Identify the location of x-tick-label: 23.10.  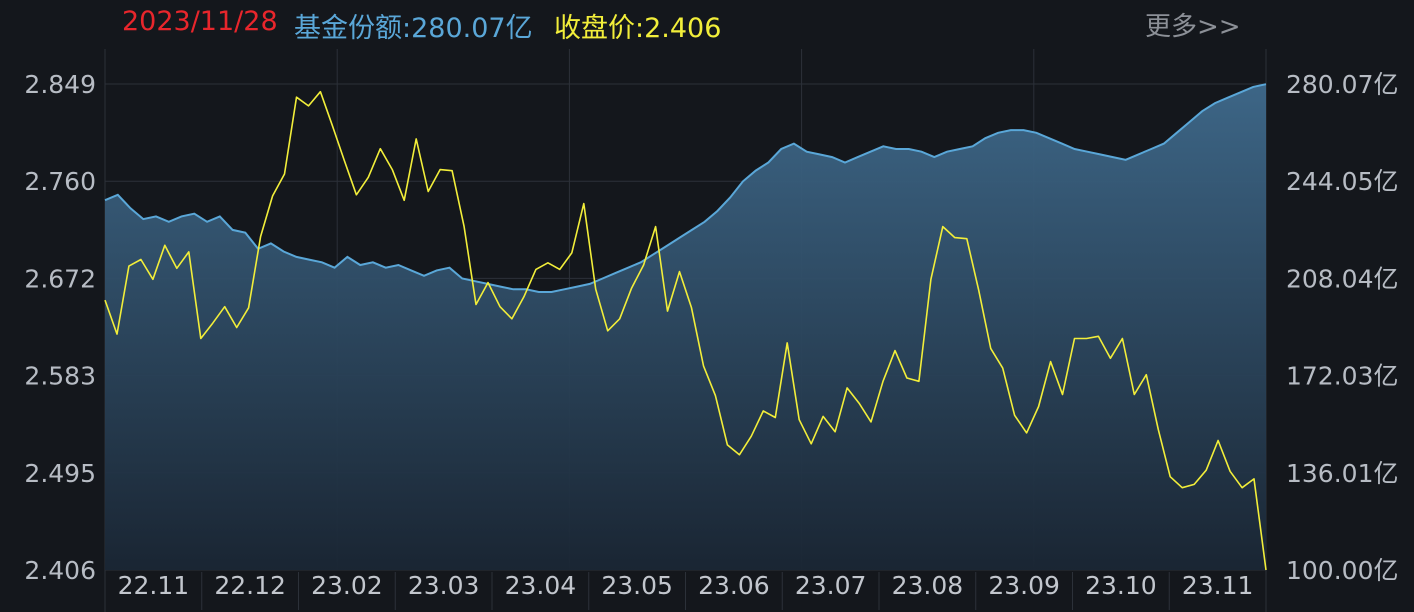
(1121, 585).